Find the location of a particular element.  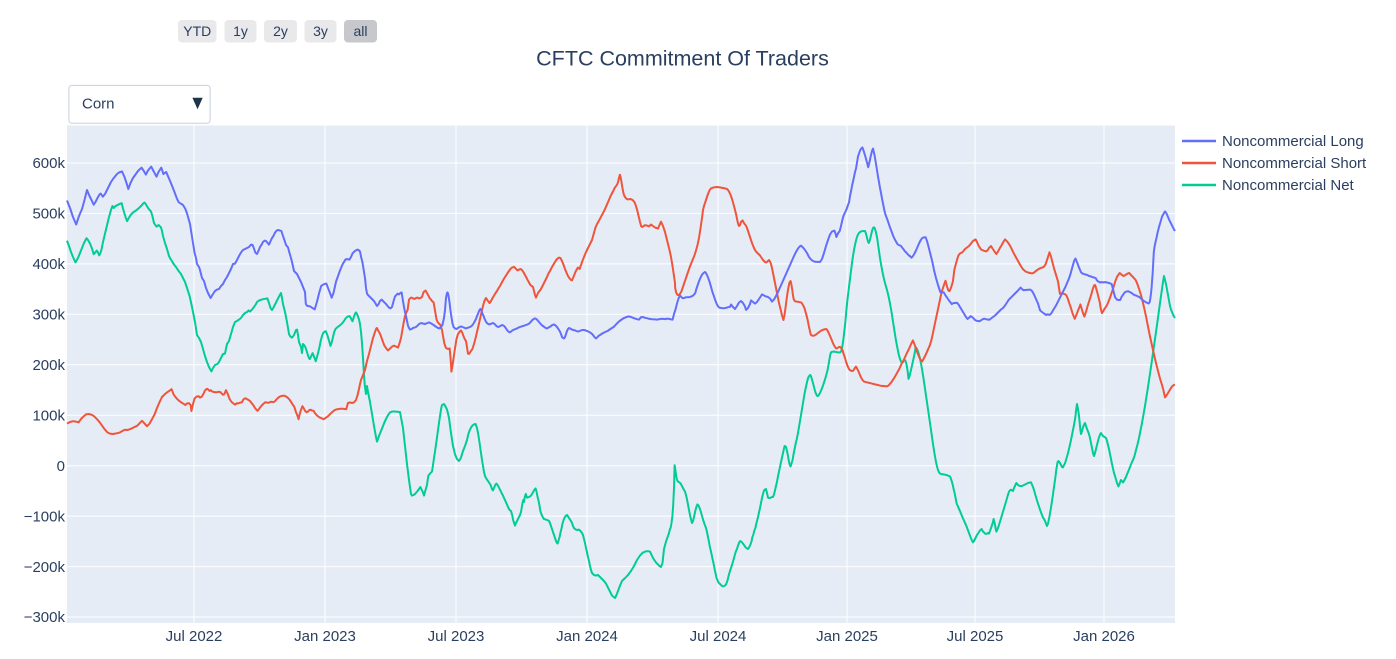

svg-text: Jan 2026 is located at coordinates (1104, 636).